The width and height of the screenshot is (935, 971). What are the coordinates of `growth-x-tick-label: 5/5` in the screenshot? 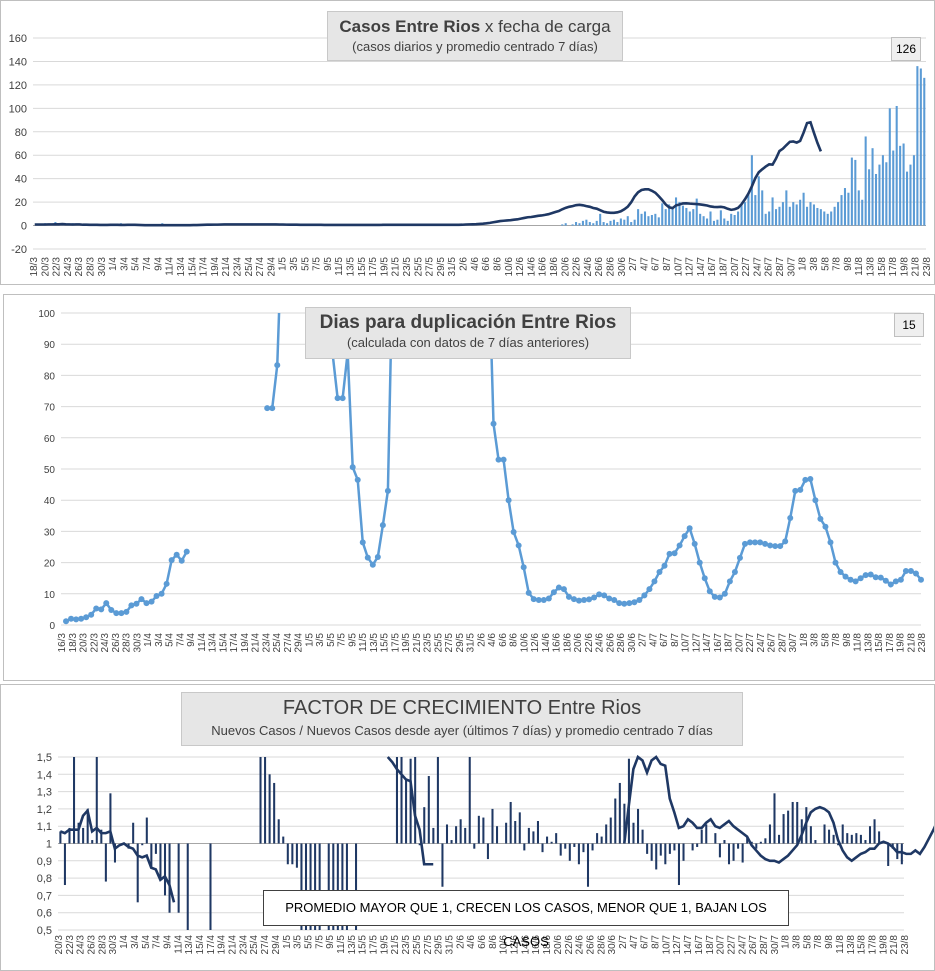 It's located at (308, 942).